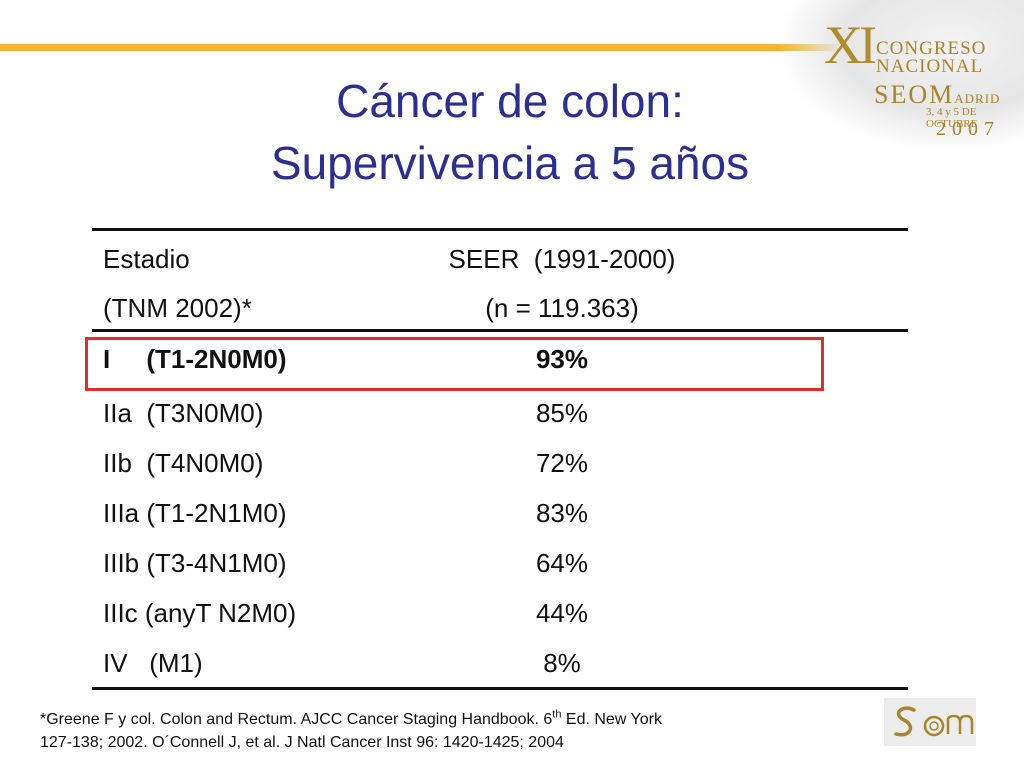  What do you see at coordinates (930, 66) in the screenshot?
I see `logo-line-nacional: NACIONAL` at bounding box center [930, 66].